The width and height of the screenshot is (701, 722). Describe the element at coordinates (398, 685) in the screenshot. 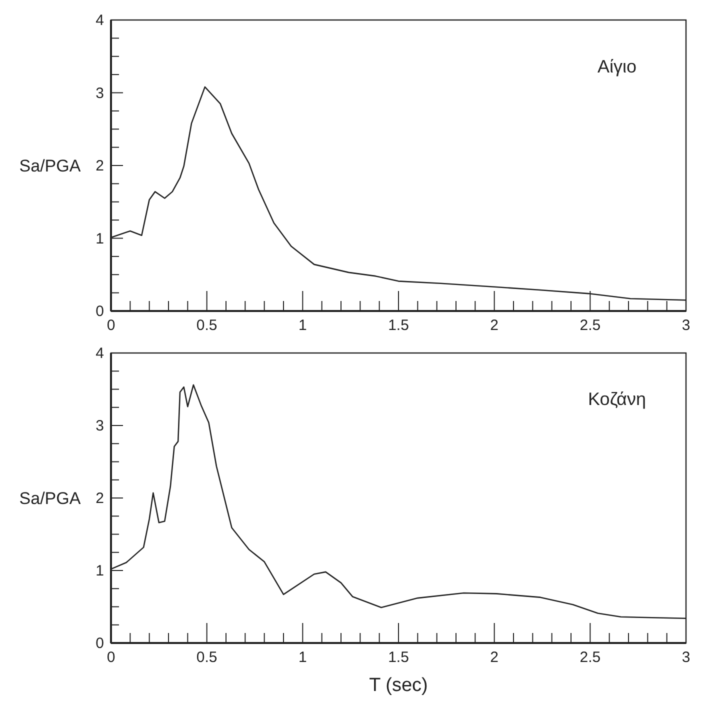

I see `x-axis-title: T (sec)` at that location.